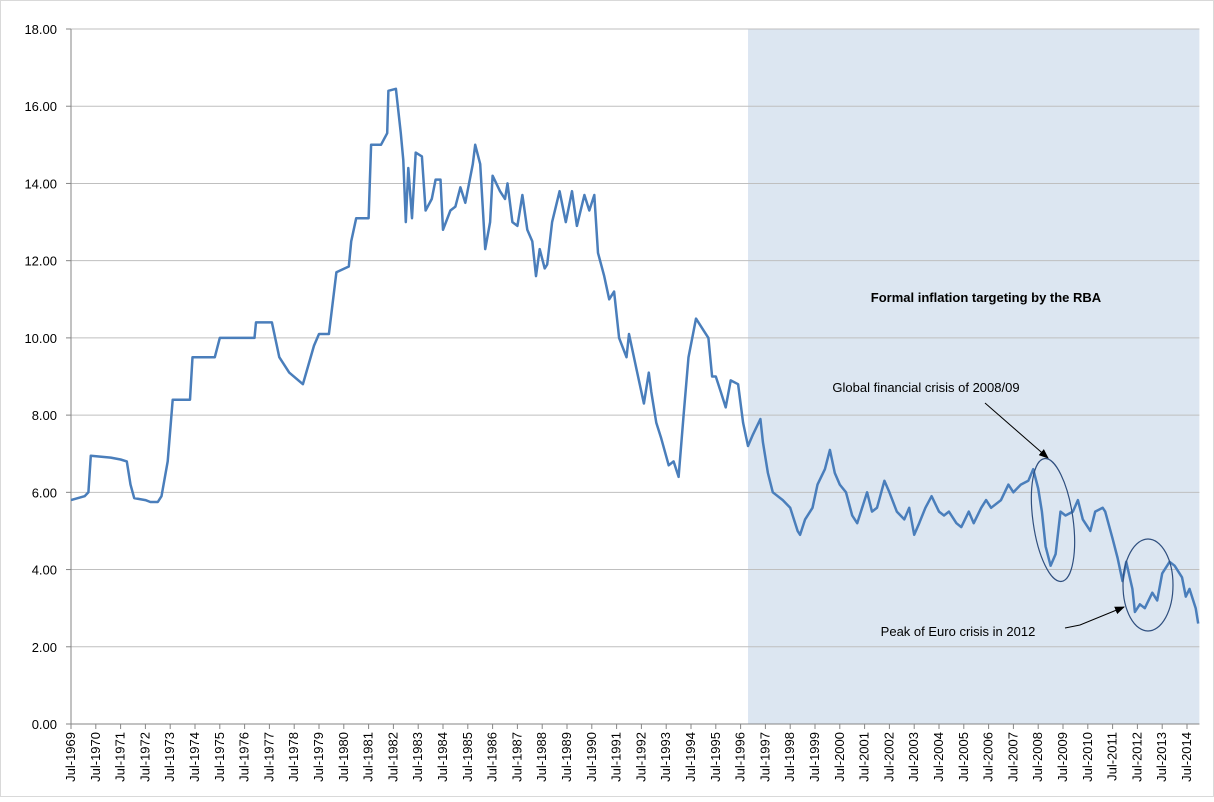 This screenshot has height=802, width=1214. I want to click on x-tick-label: Jul-1999, so click(814, 757).